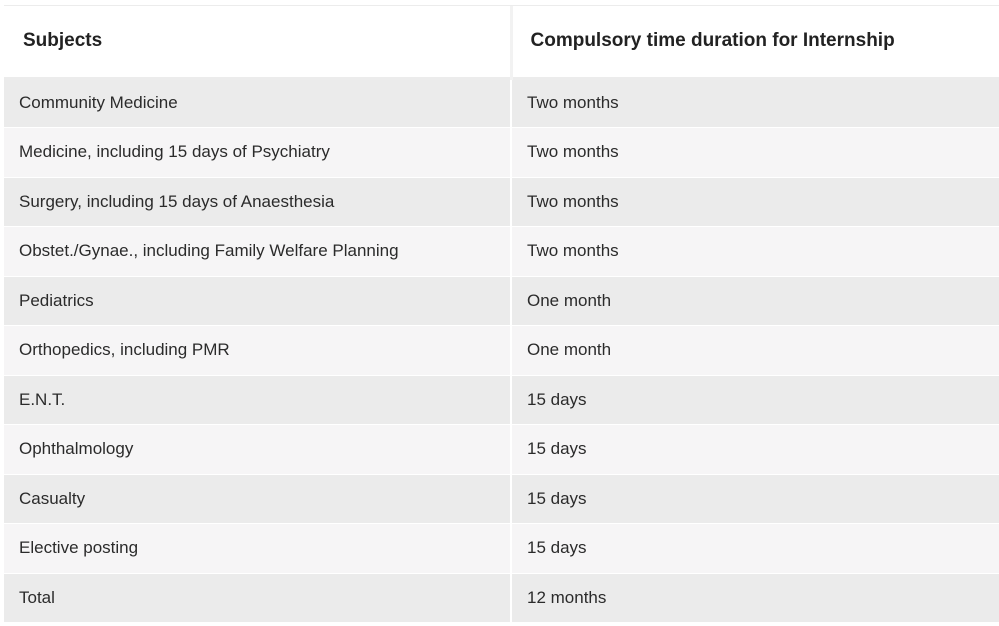 This screenshot has width=999, height=626. What do you see at coordinates (98, 103) in the screenshot?
I see `subject-cell: Community Medicine` at bounding box center [98, 103].